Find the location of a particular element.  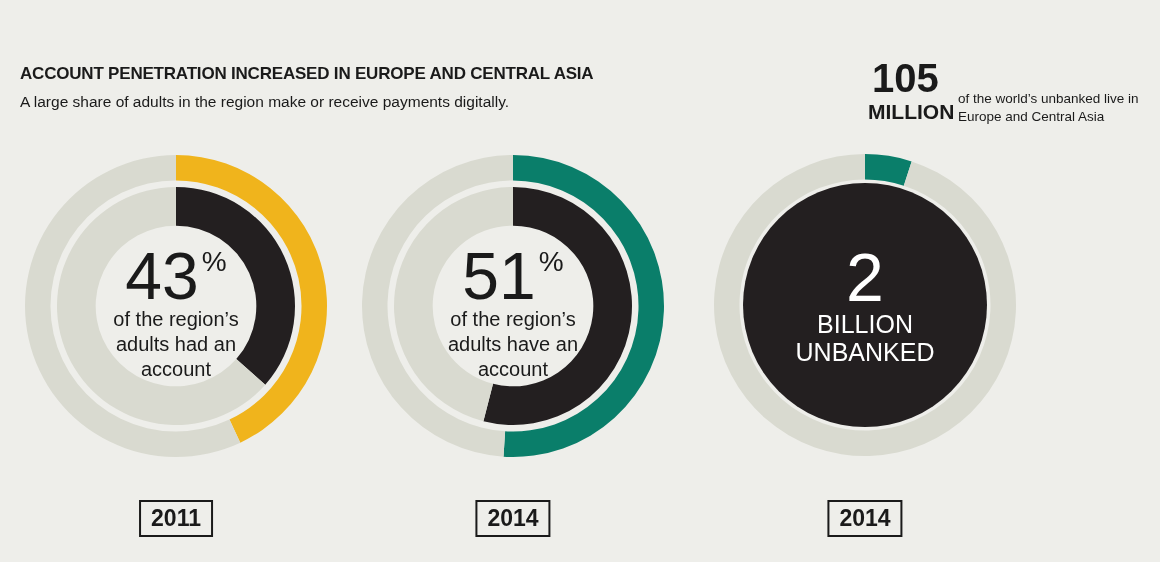

text: of the region’s adults have an account is located at coordinates (513, 344).